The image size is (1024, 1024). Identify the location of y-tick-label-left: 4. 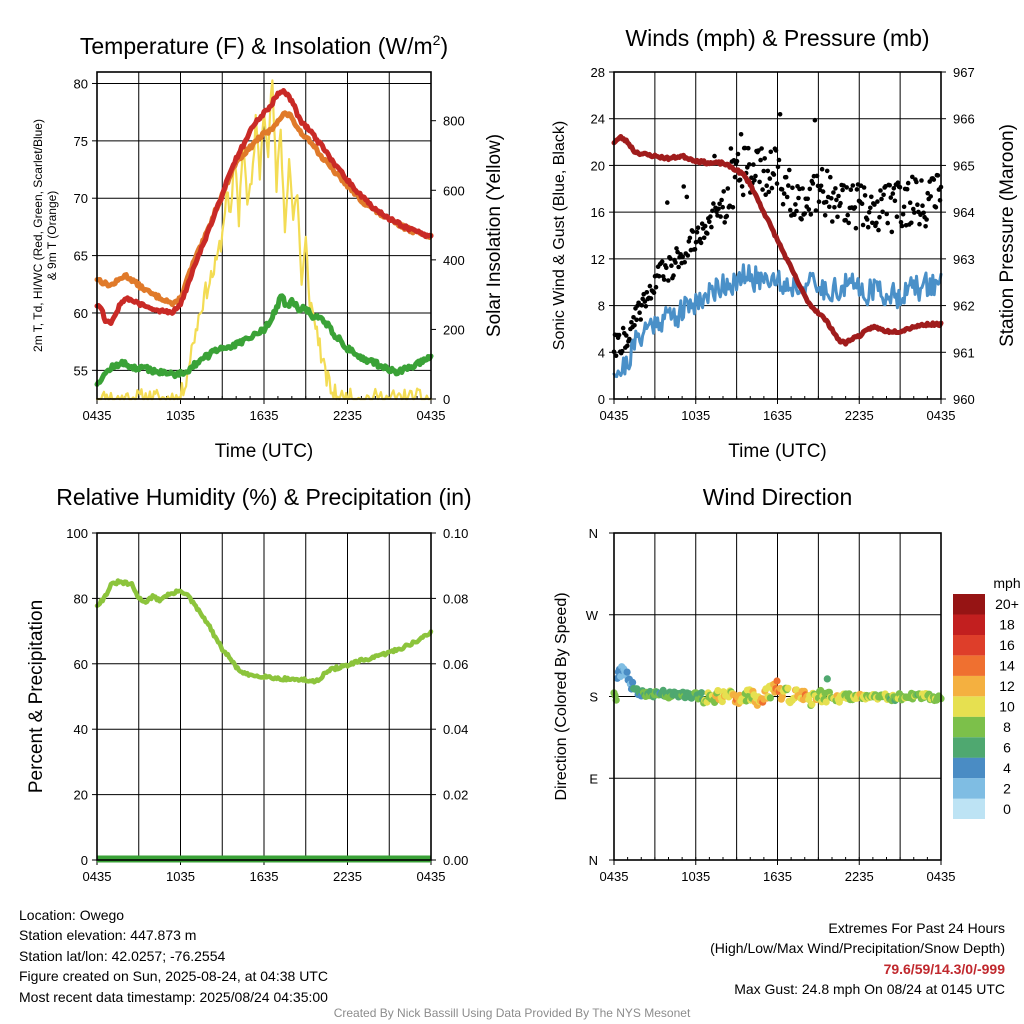
(601, 352).